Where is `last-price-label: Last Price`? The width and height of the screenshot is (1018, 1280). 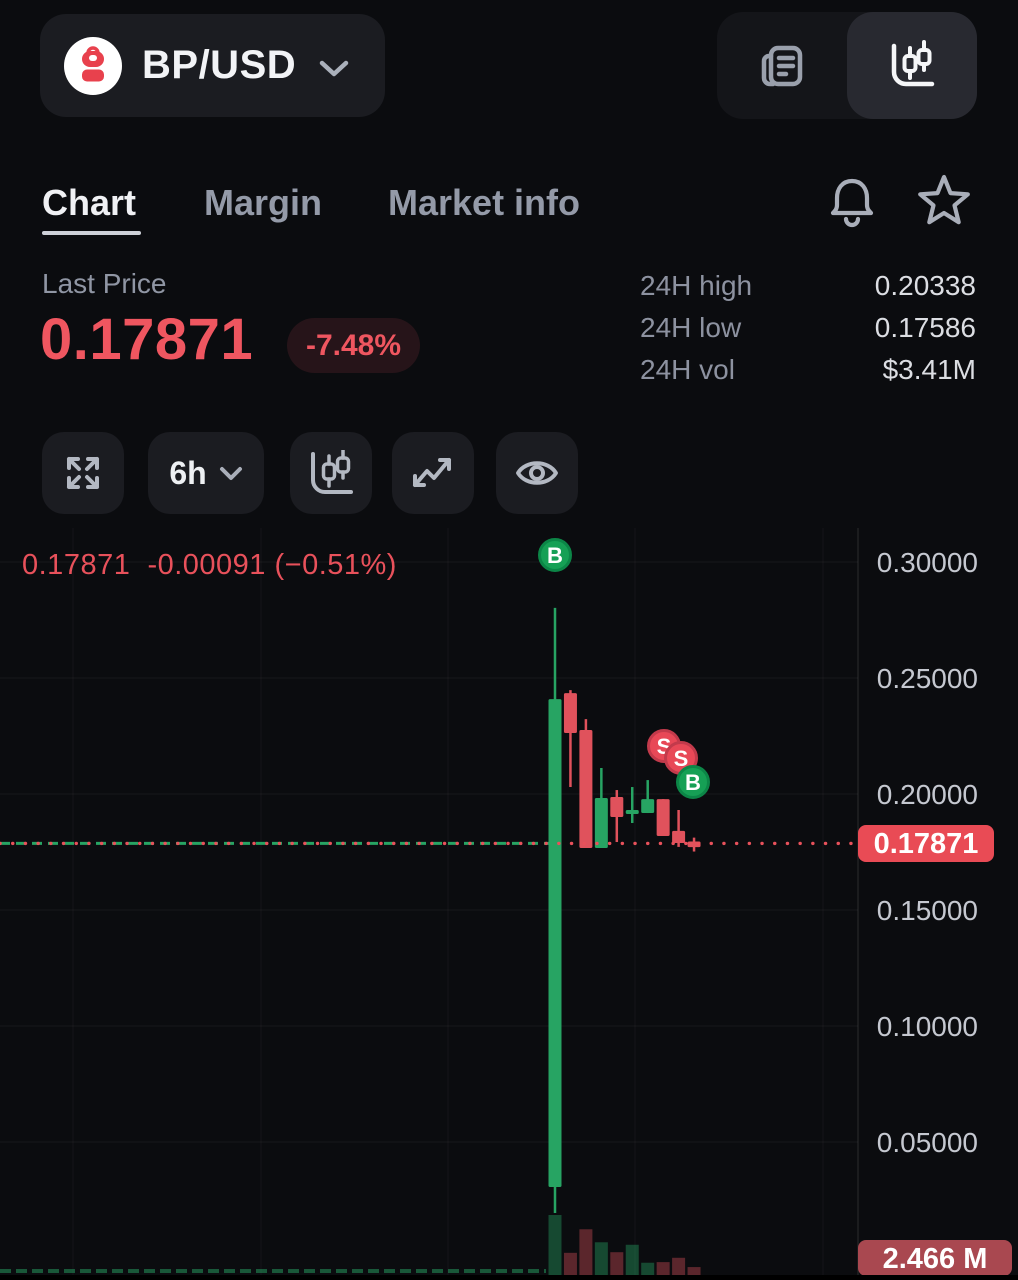
last-price-label: Last Price is located at coordinates (104, 283).